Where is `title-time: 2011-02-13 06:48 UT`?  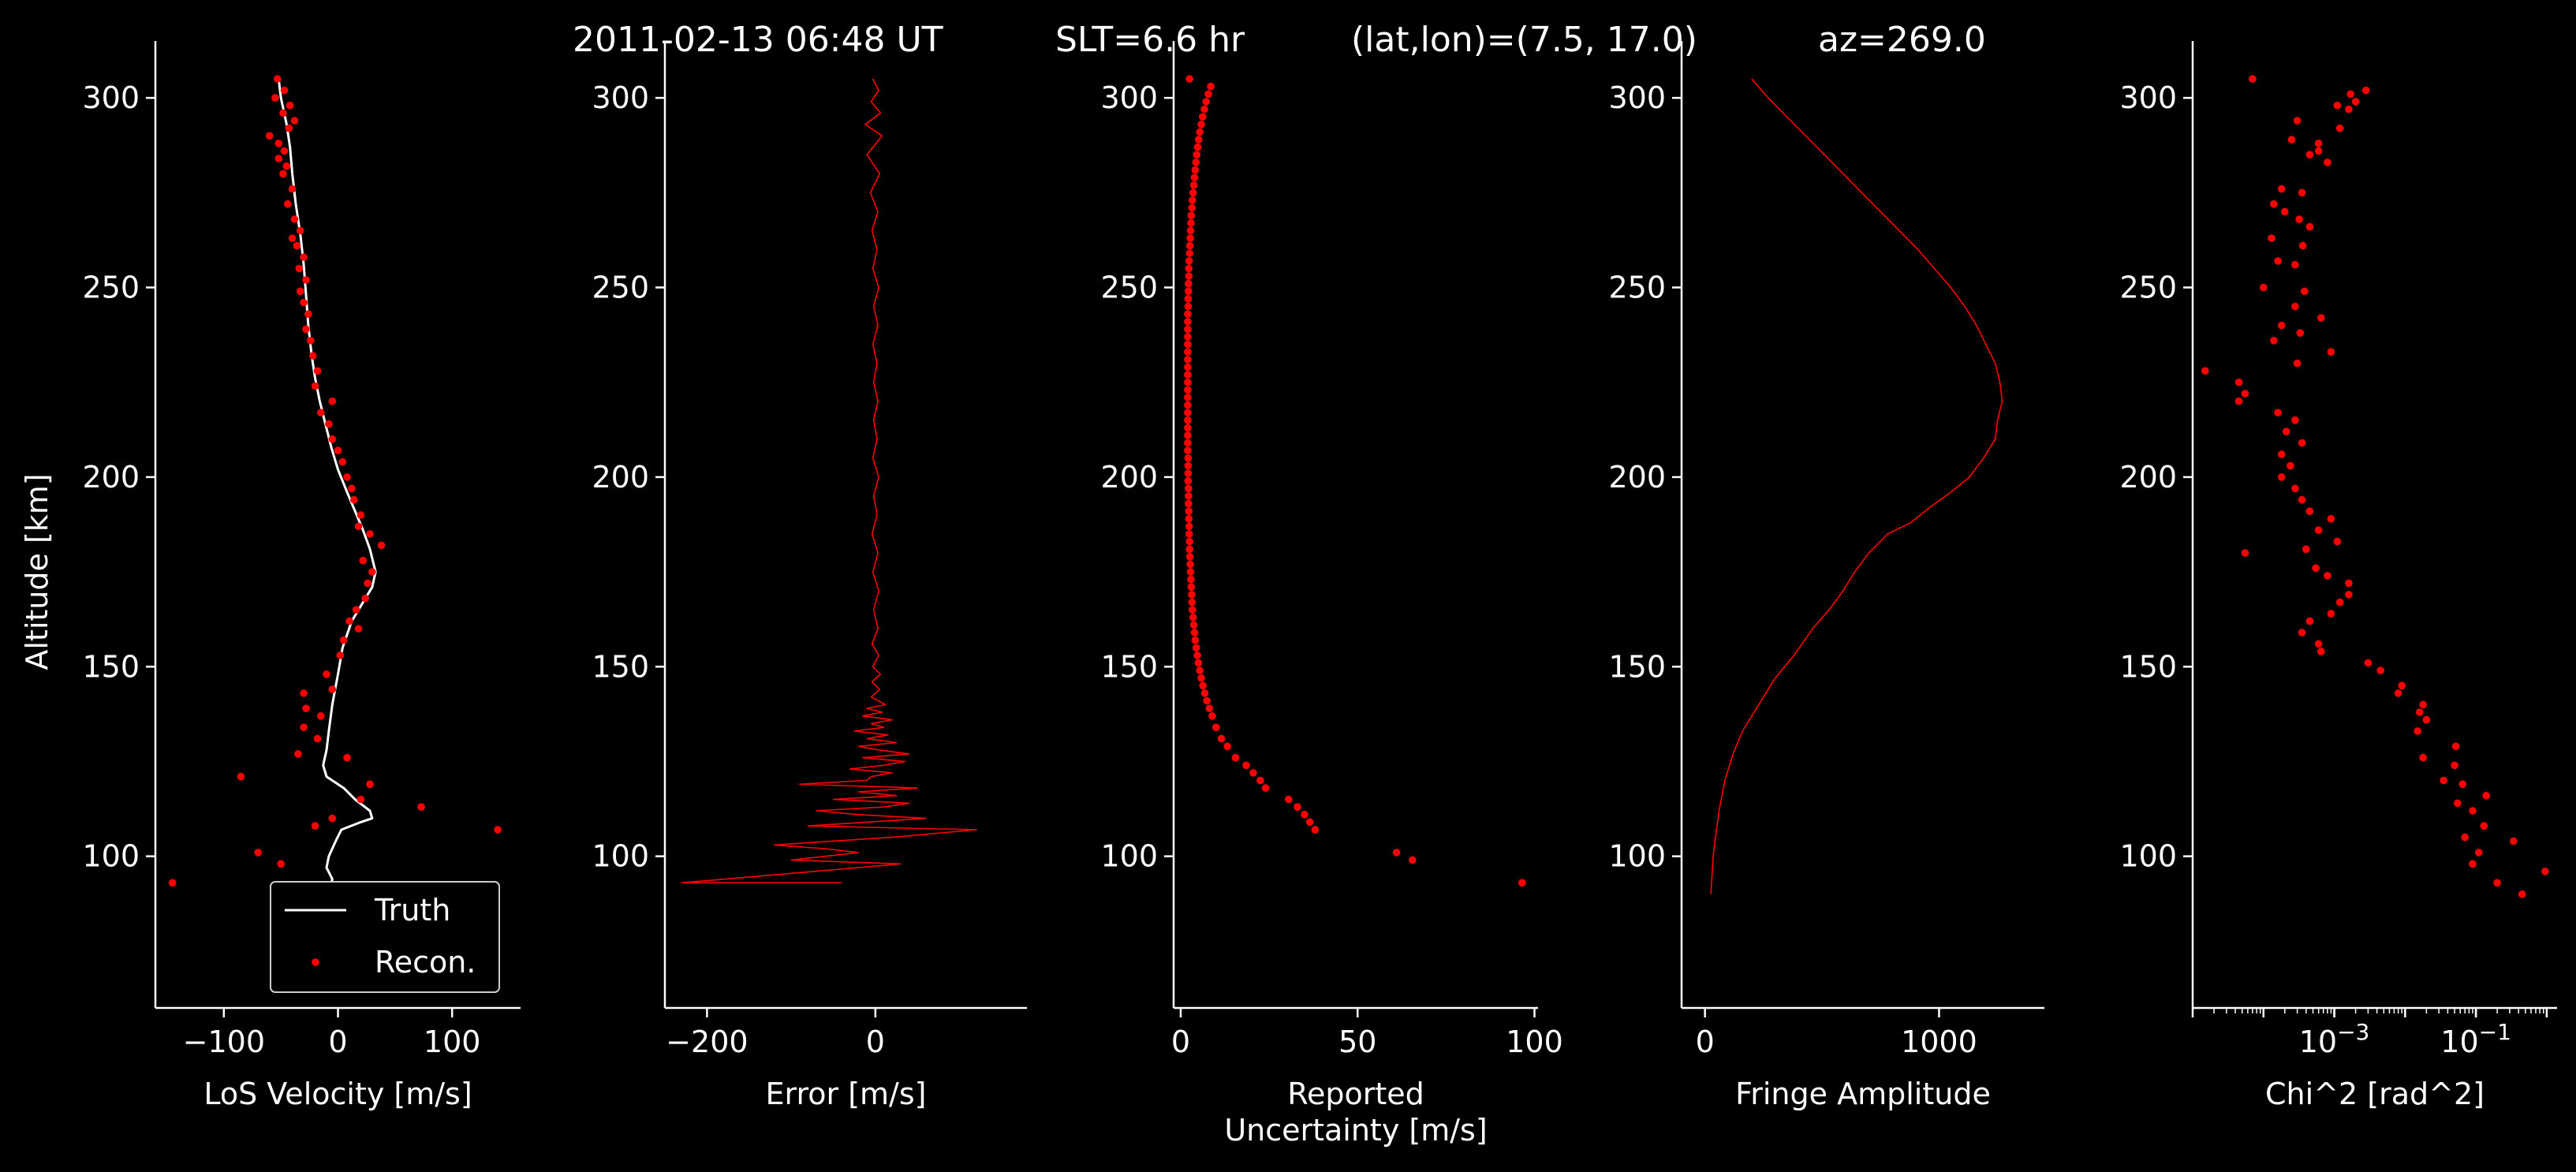 title-time: 2011-02-13 06:48 UT is located at coordinates (758, 40).